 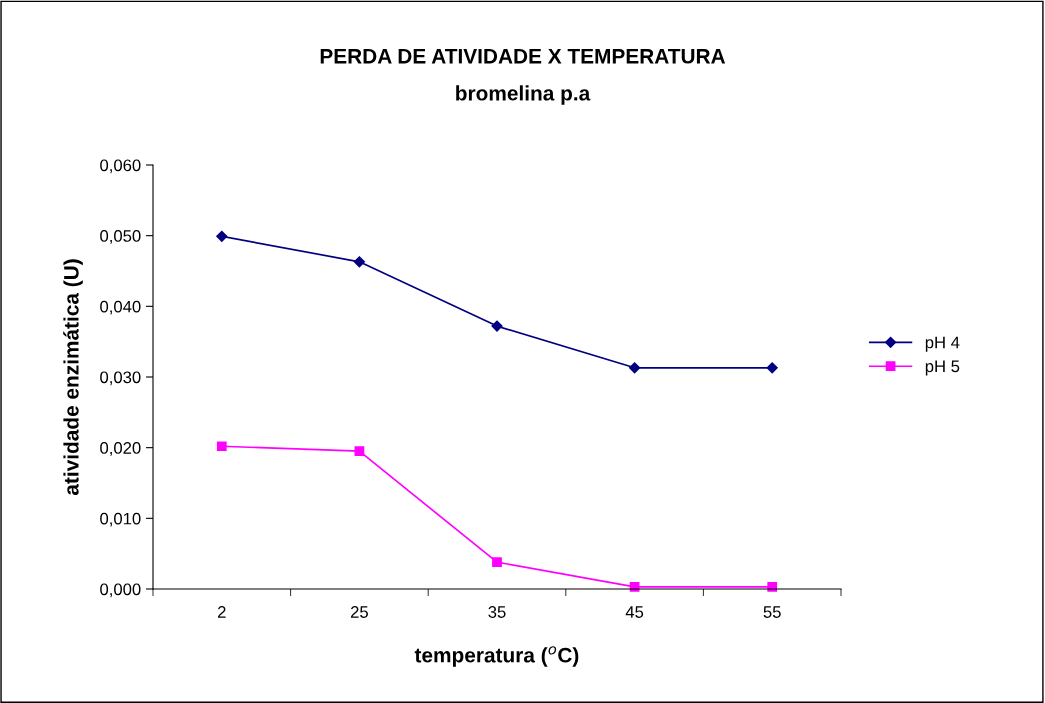 I want to click on x-tick-label: 2, so click(x=222, y=612).